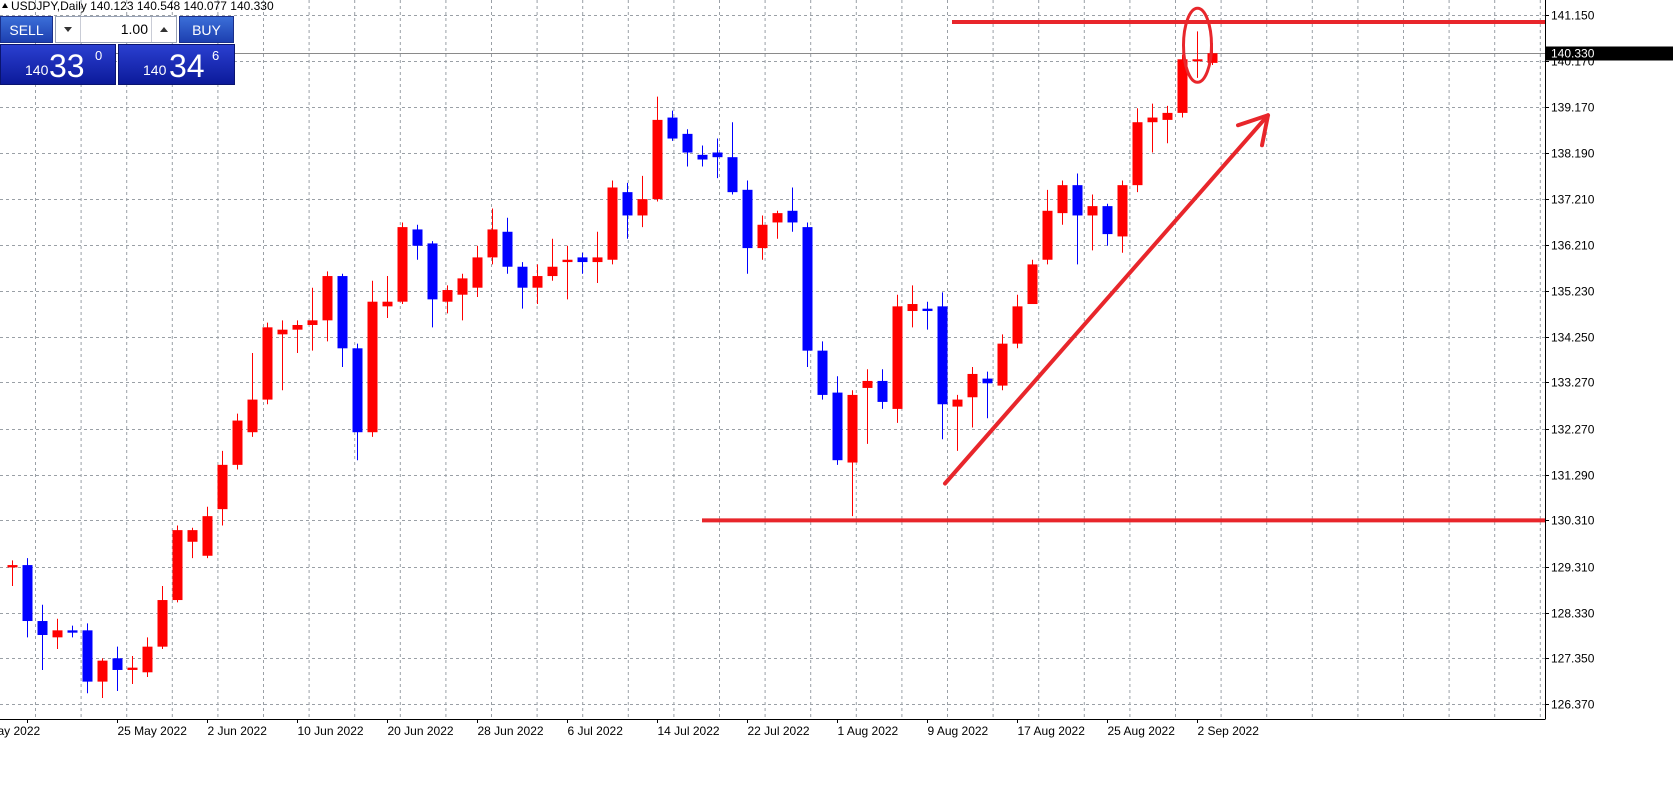 This screenshot has width=1673, height=792. Describe the element at coordinates (176, 64) in the screenshot. I see `buy-price-button: 140 34 6` at that location.